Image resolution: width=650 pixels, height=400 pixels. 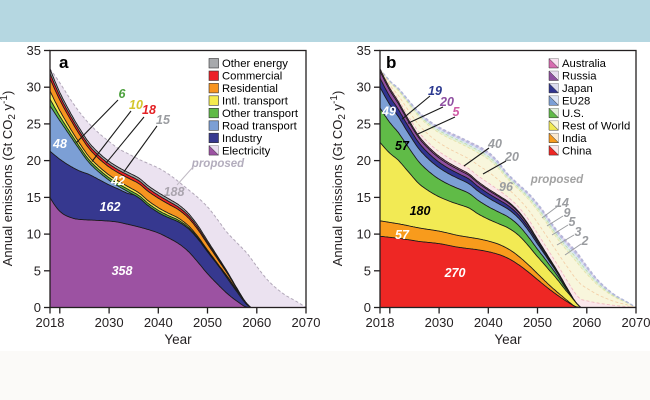 What do you see at coordinates (64, 62) in the screenshot?
I see `svg-text: a` at bounding box center [64, 62].